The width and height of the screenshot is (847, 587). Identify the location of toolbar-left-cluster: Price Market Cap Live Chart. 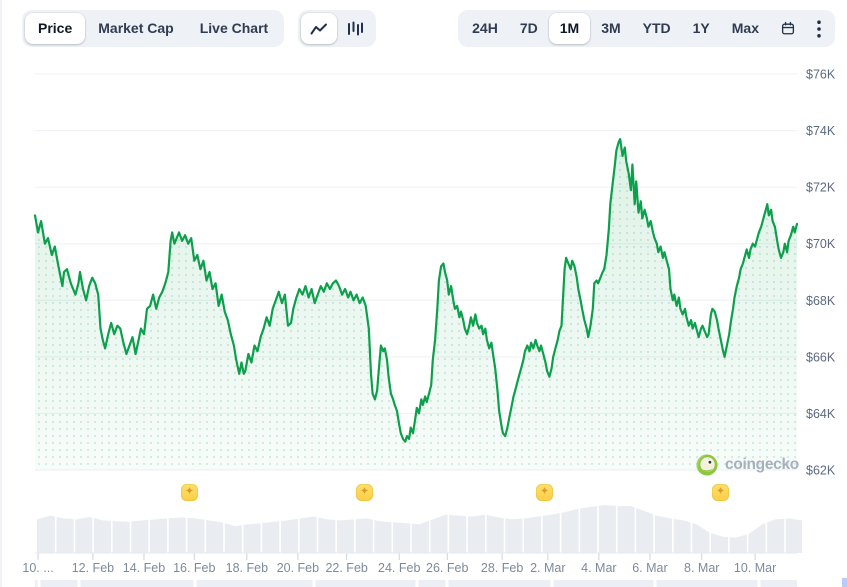
(199, 28).